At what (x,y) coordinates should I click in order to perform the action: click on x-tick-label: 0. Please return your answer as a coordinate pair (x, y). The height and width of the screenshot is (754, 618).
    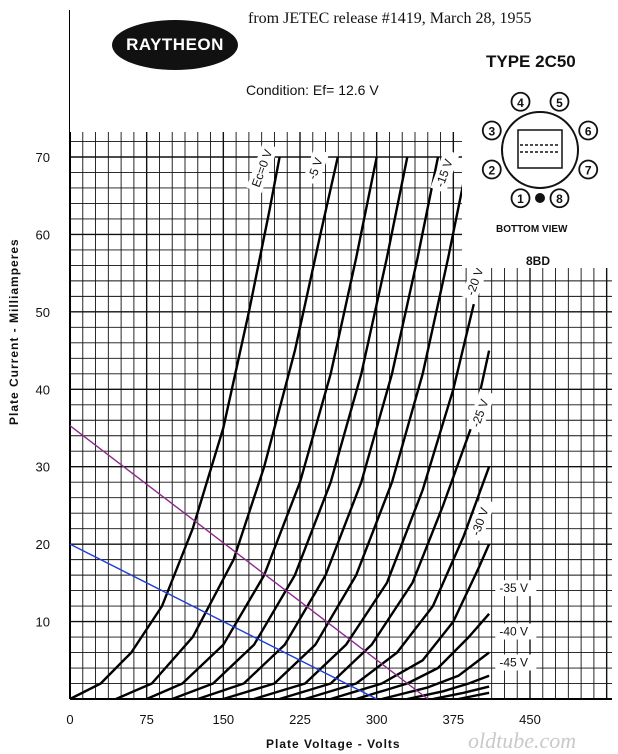
    Looking at the image, I should click on (69, 719).